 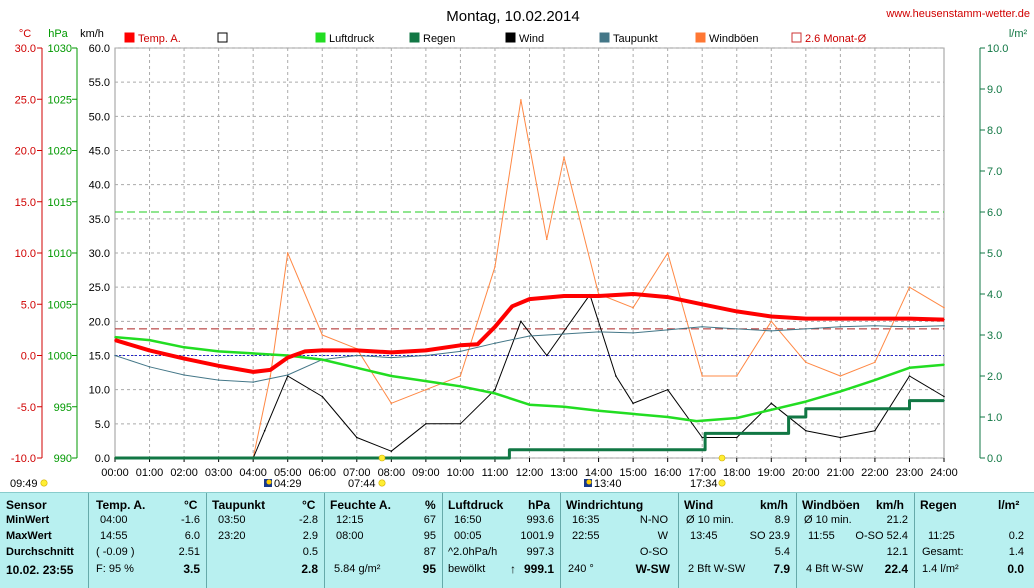 I want to click on winddir-header: Windrichtung, so click(x=605, y=505).